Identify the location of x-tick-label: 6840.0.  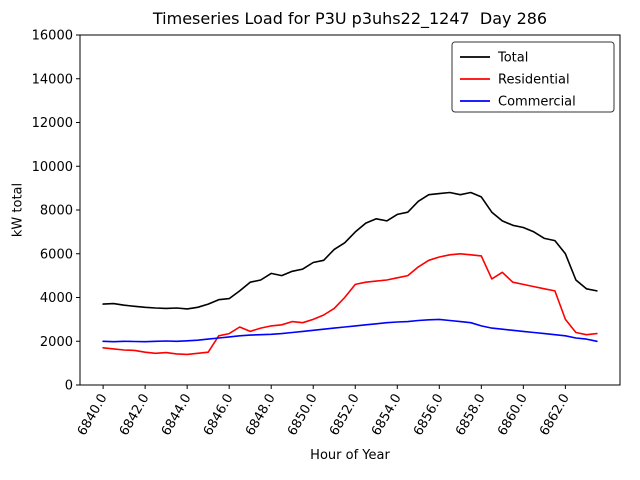
(93, 415).